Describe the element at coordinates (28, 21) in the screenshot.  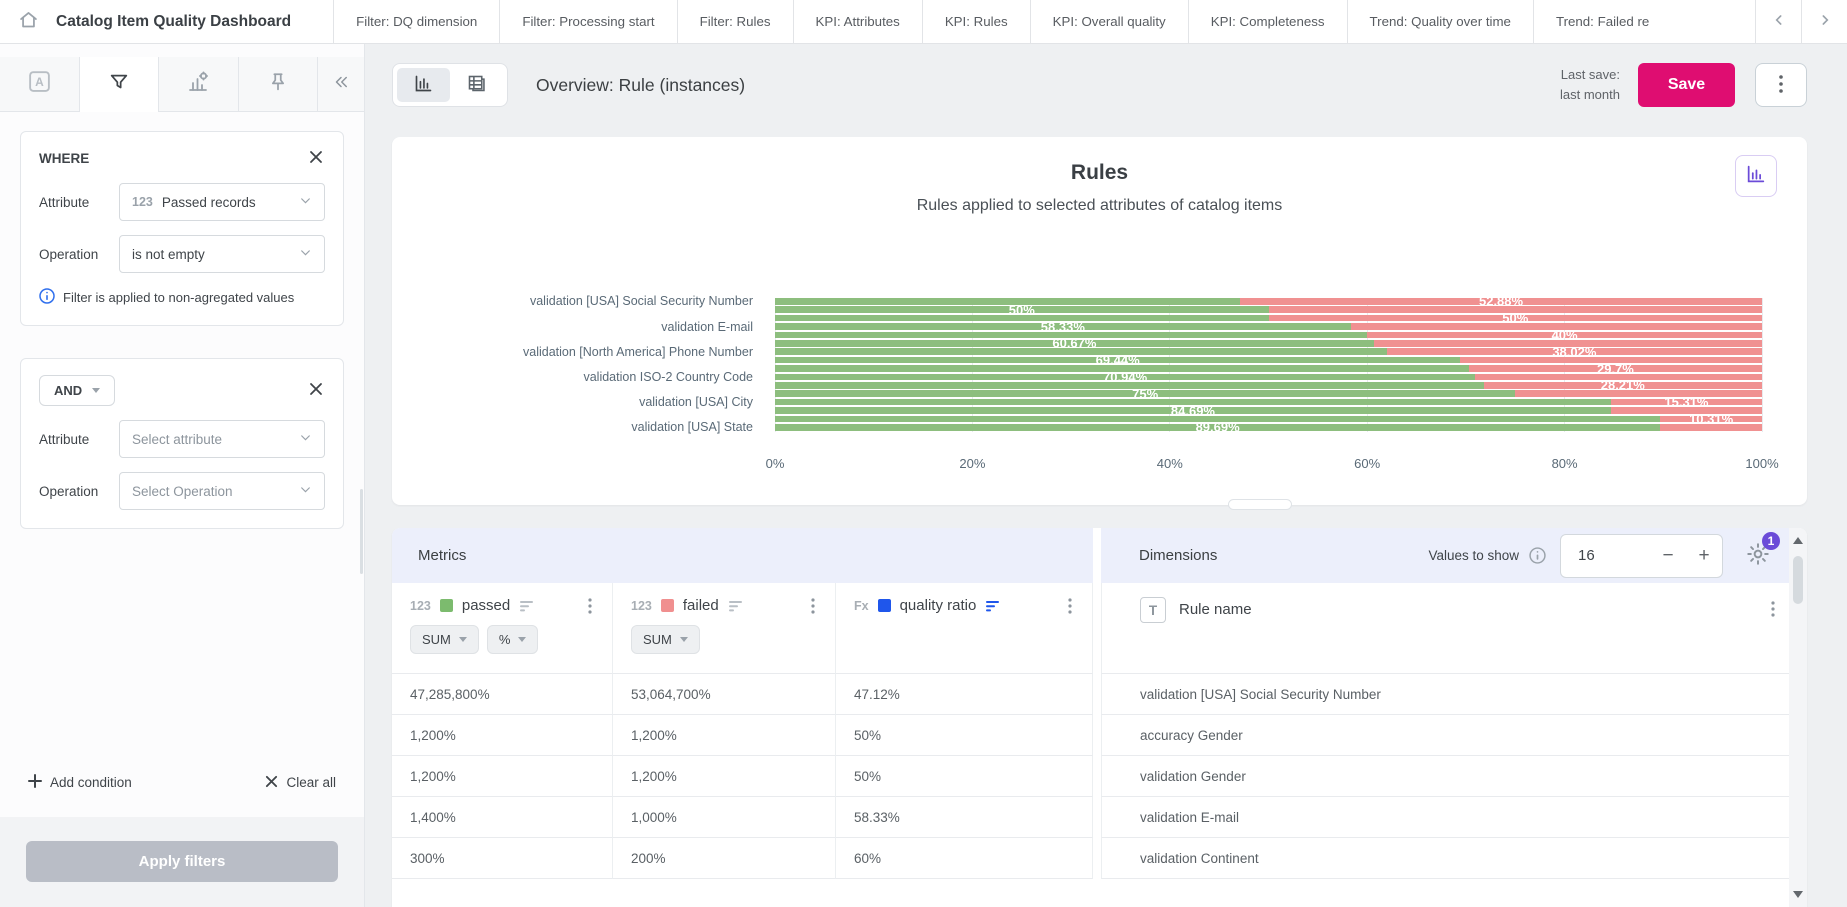
I see `home-button` at that location.